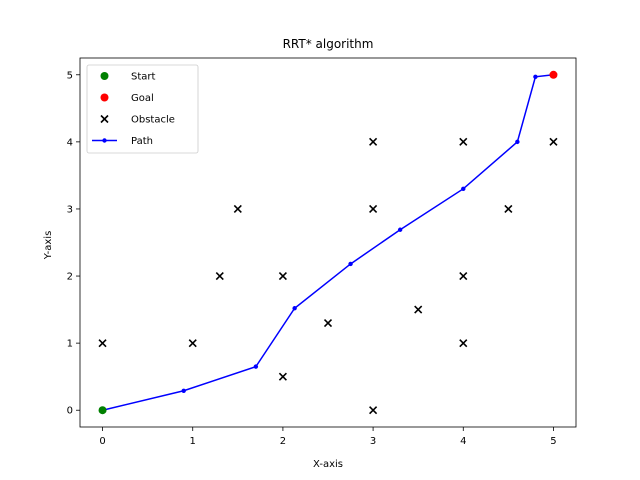  I want to click on y-tick-label: 2, so click(70, 277).